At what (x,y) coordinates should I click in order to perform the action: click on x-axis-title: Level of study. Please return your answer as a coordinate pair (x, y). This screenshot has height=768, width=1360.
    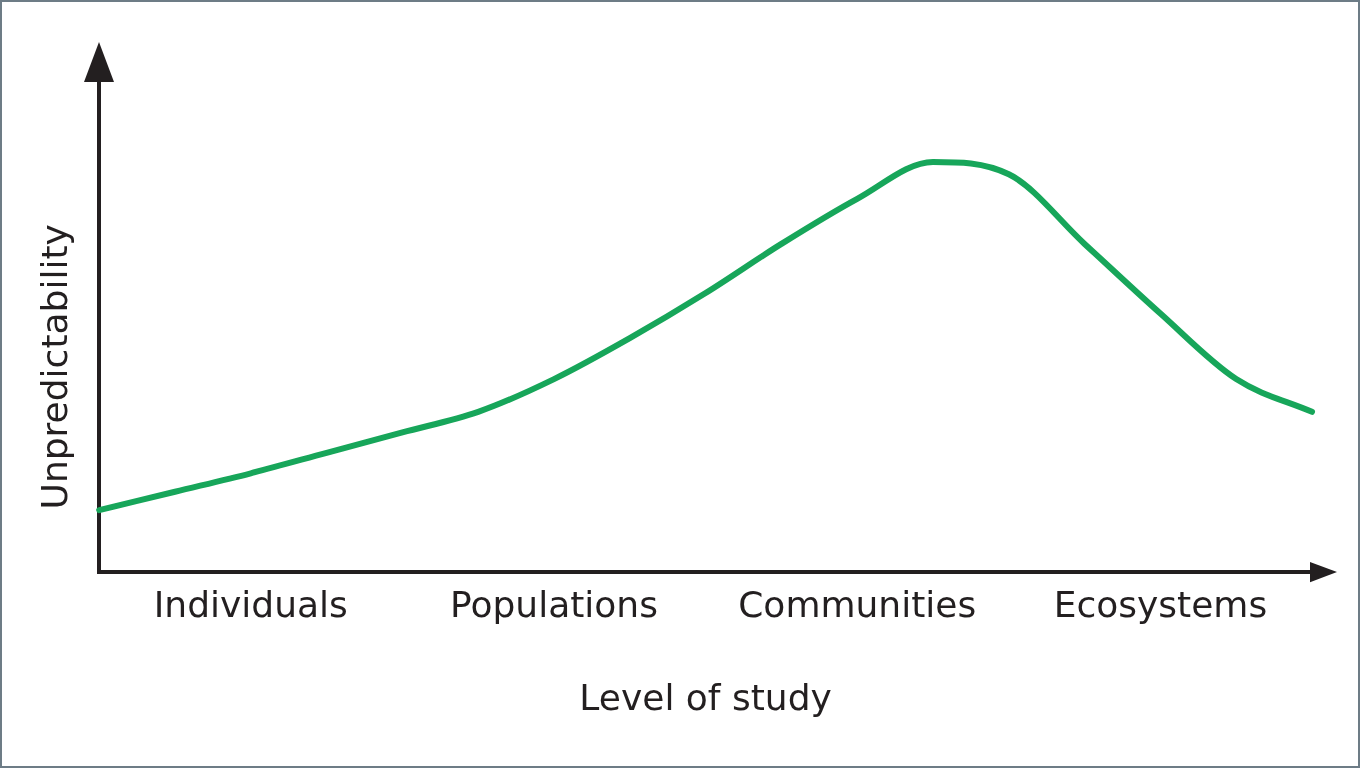
    Looking at the image, I should click on (705, 697).